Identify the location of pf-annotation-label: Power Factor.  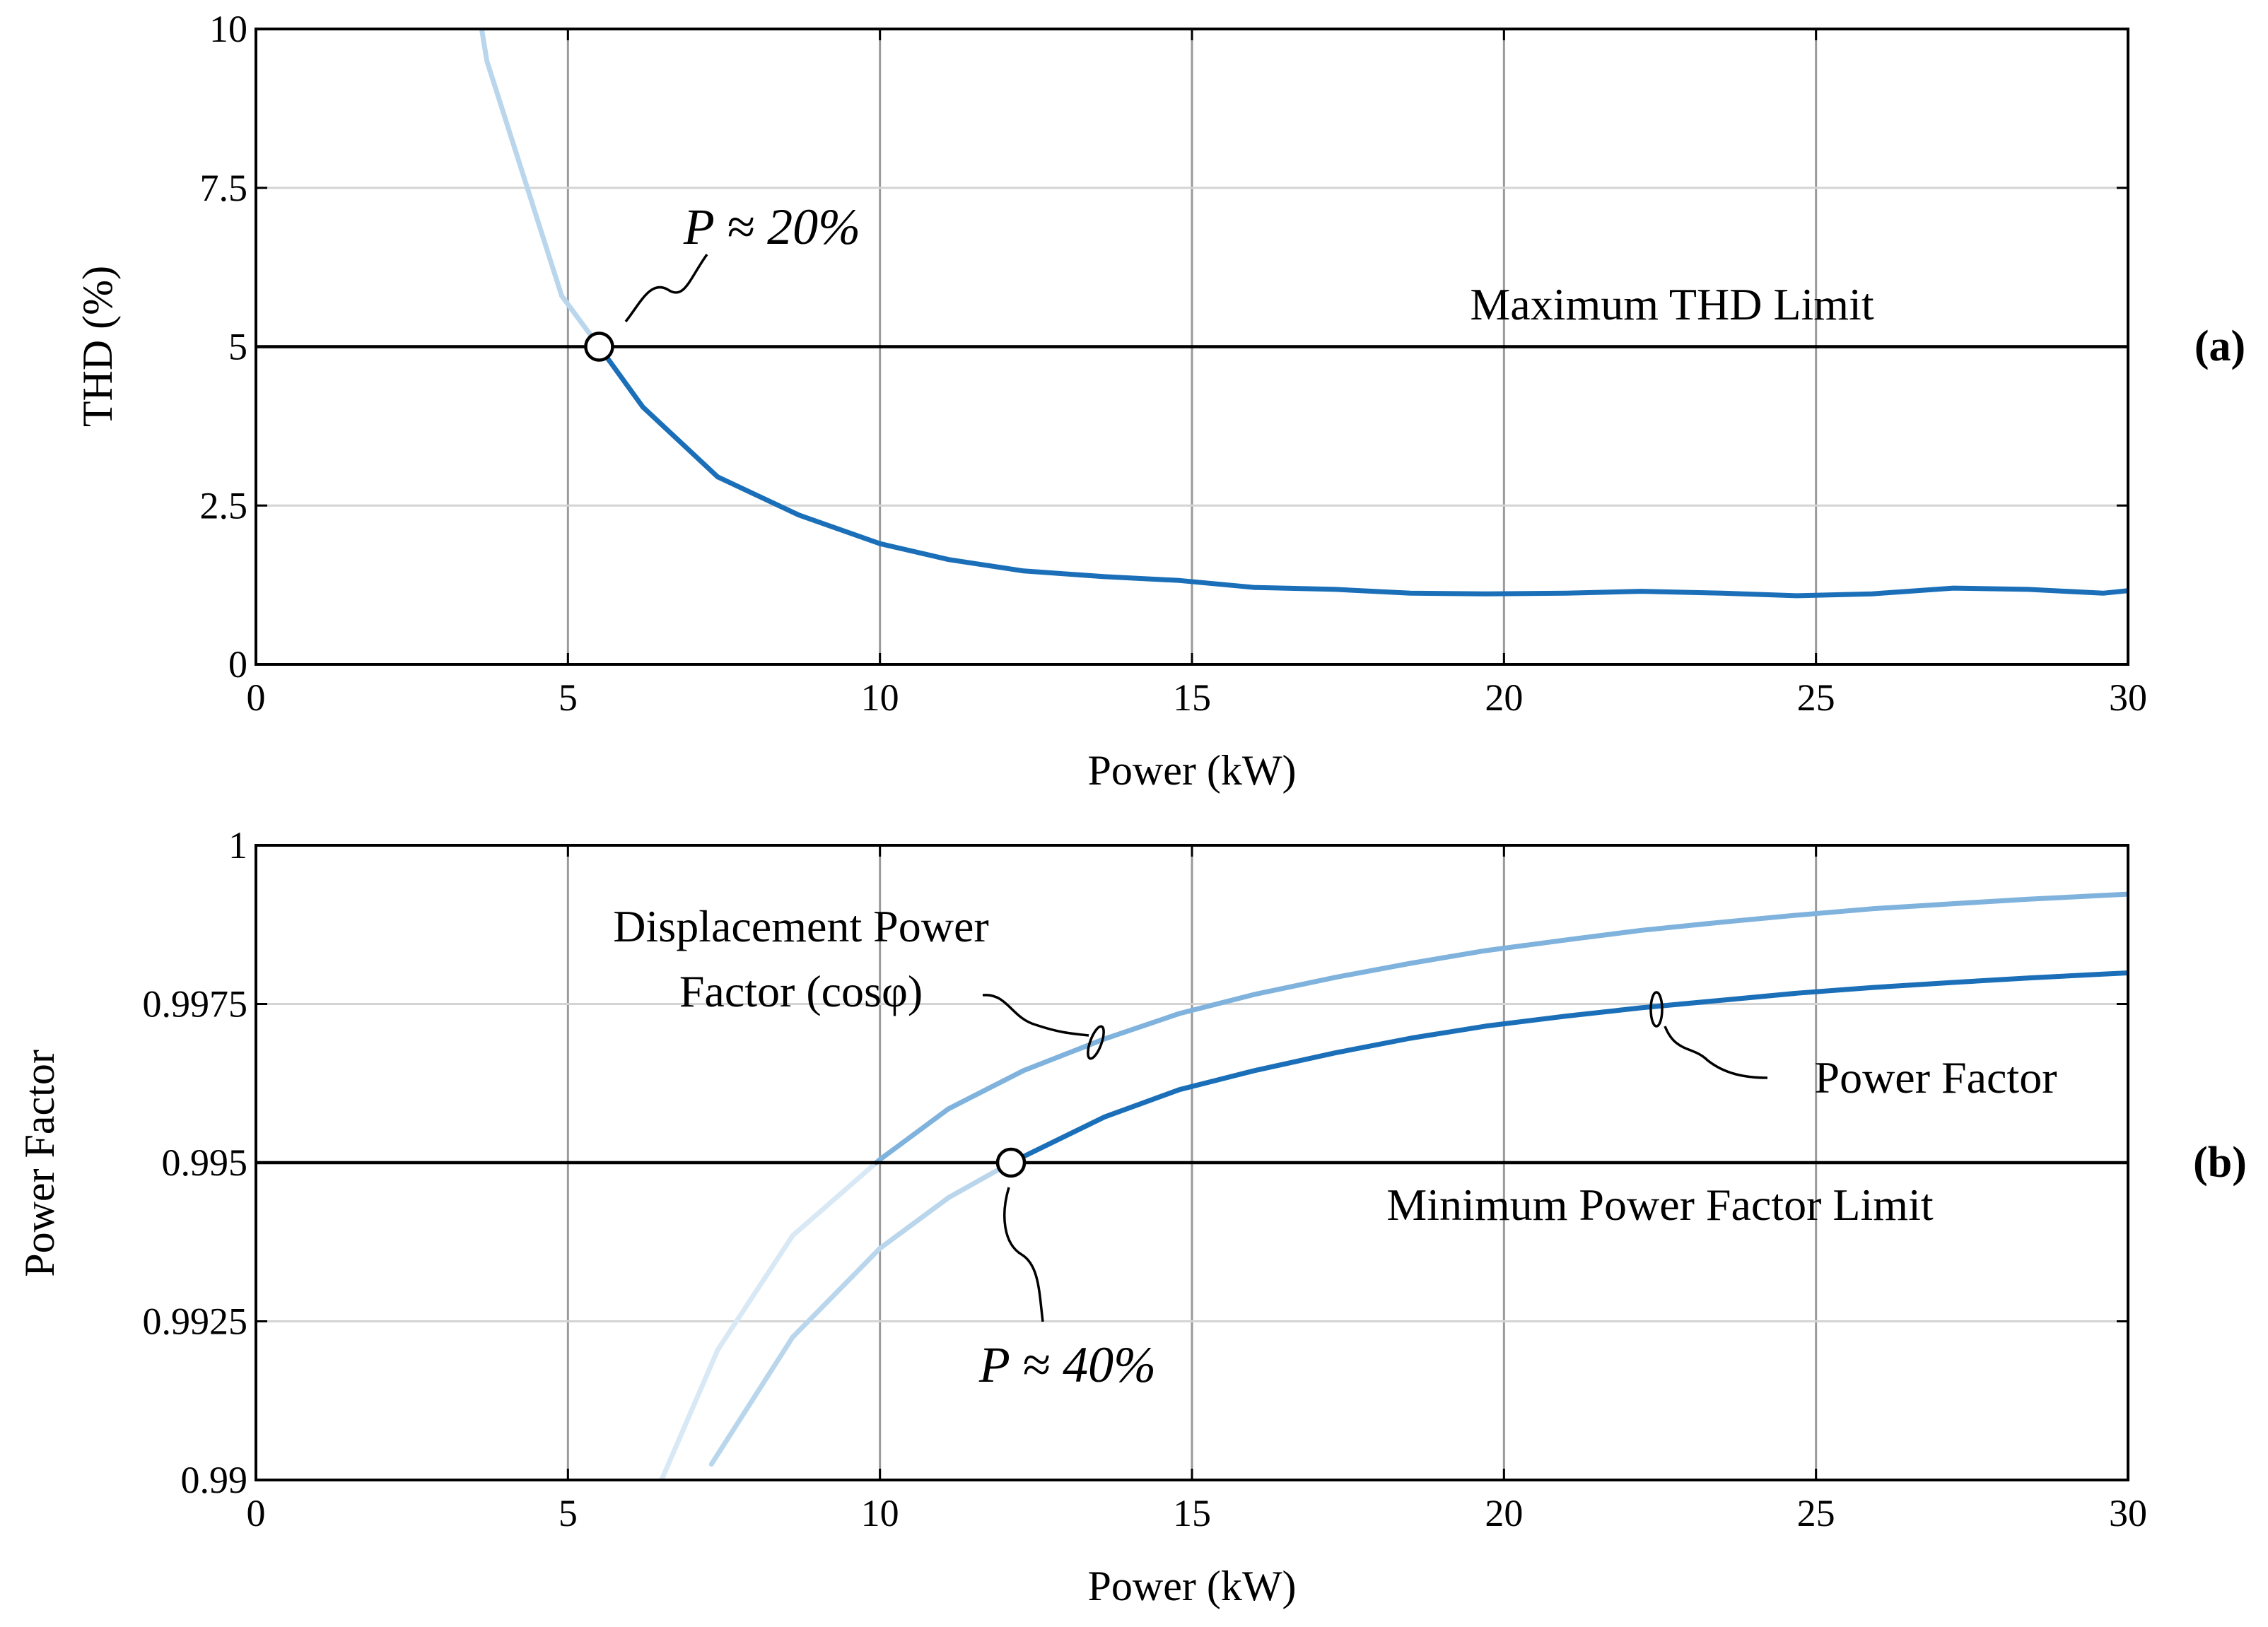
(1935, 1077).